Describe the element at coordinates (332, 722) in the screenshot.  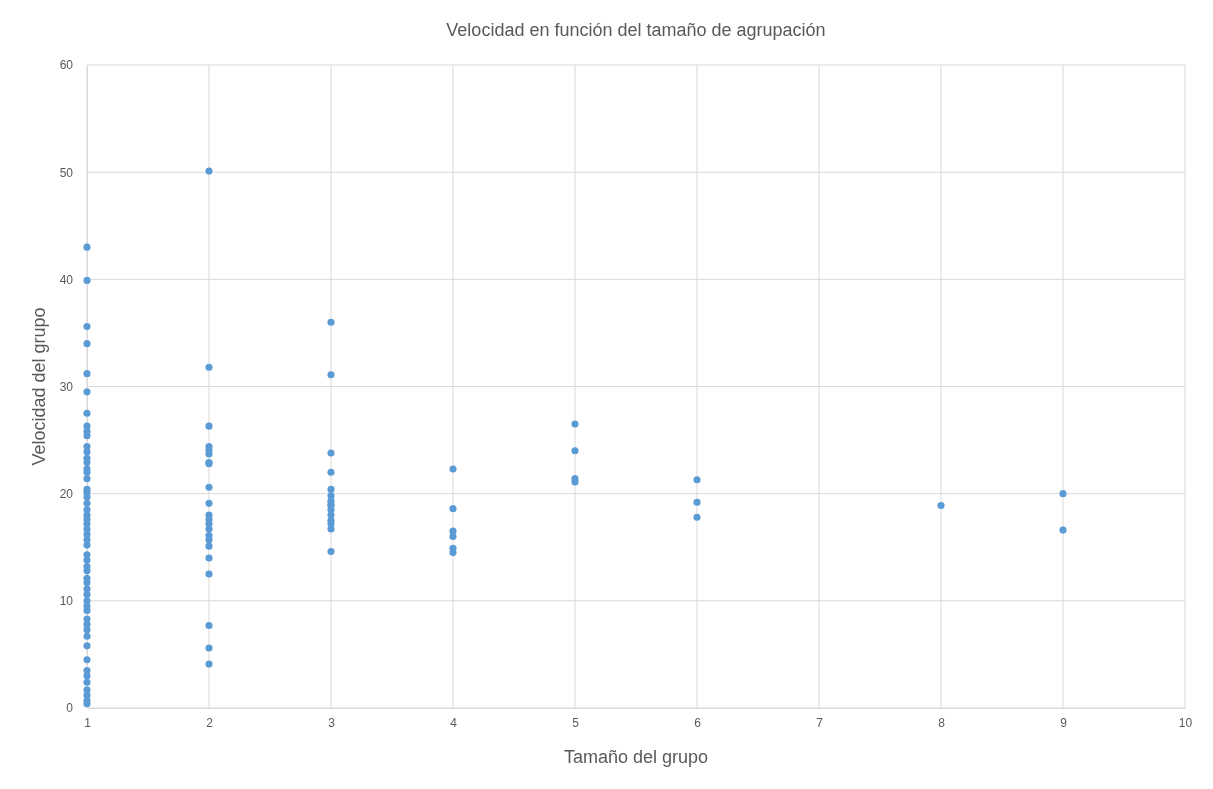
I see `x-tick-label: 3` at that location.